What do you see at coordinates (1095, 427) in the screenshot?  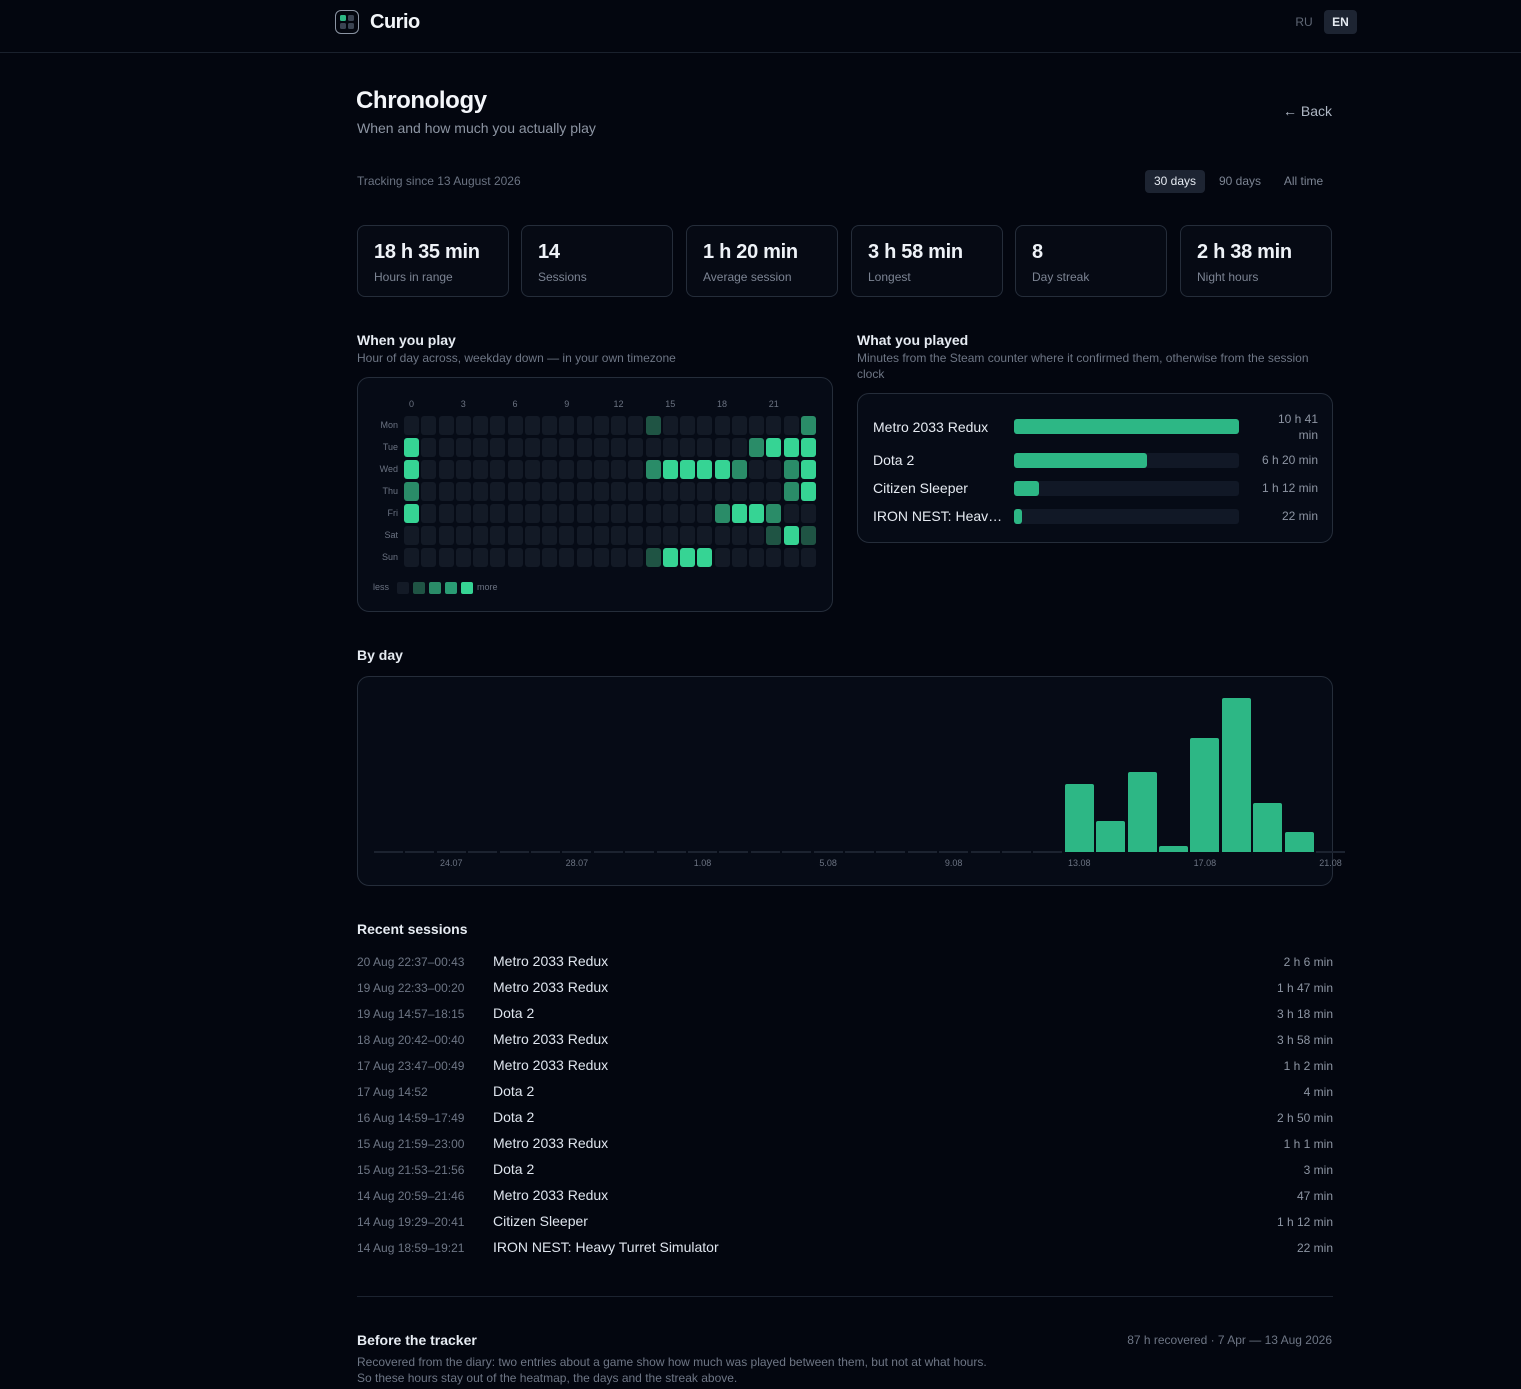 I see `game-row: Metro 2033 Redux 10 h 41 min` at bounding box center [1095, 427].